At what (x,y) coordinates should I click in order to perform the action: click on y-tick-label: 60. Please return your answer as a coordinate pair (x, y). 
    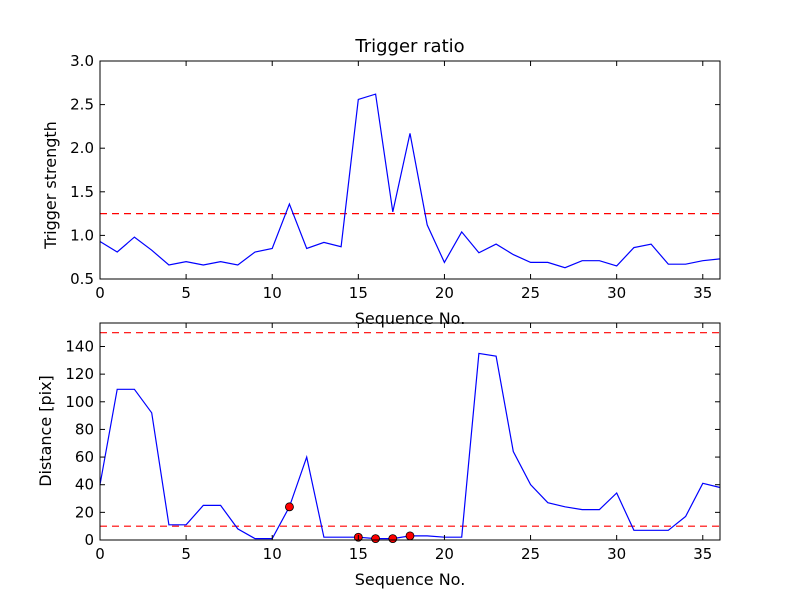
    Looking at the image, I should click on (84, 457).